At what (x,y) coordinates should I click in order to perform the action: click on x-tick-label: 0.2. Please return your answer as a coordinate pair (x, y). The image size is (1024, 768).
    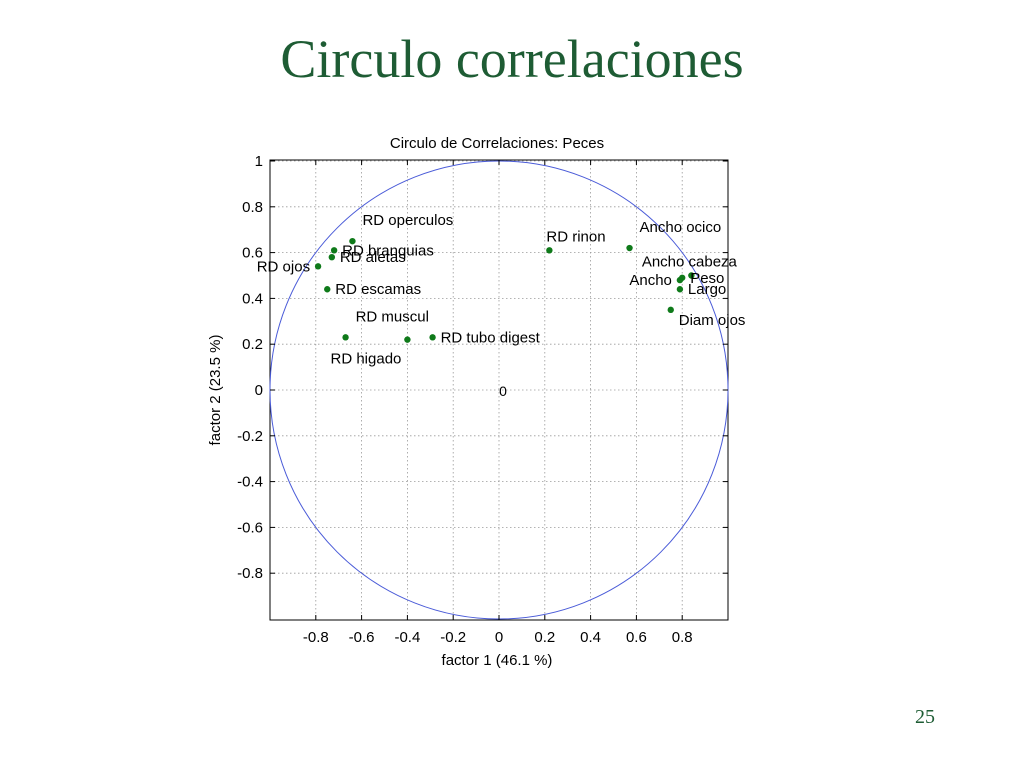
    Looking at the image, I should click on (544, 637).